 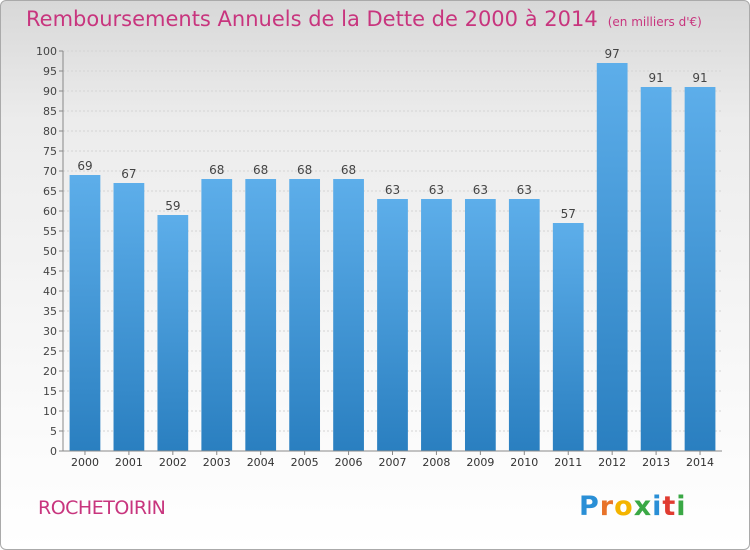 What do you see at coordinates (217, 315) in the screenshot?
I see `bar-2003` at bounding box center [217, 315].